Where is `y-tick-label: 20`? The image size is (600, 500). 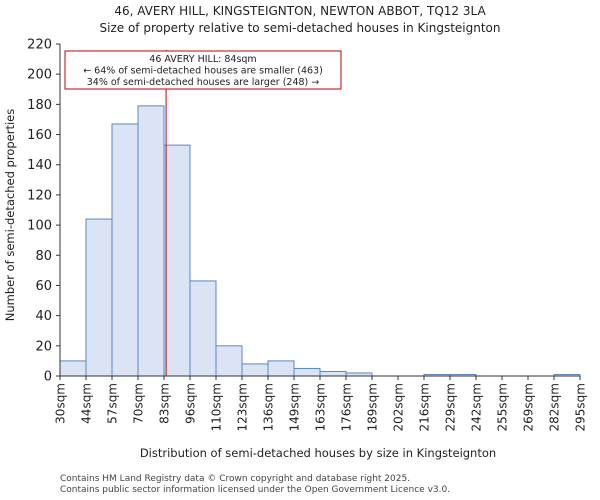 y-tick-label: 20 is located at coordinates (43, 346).